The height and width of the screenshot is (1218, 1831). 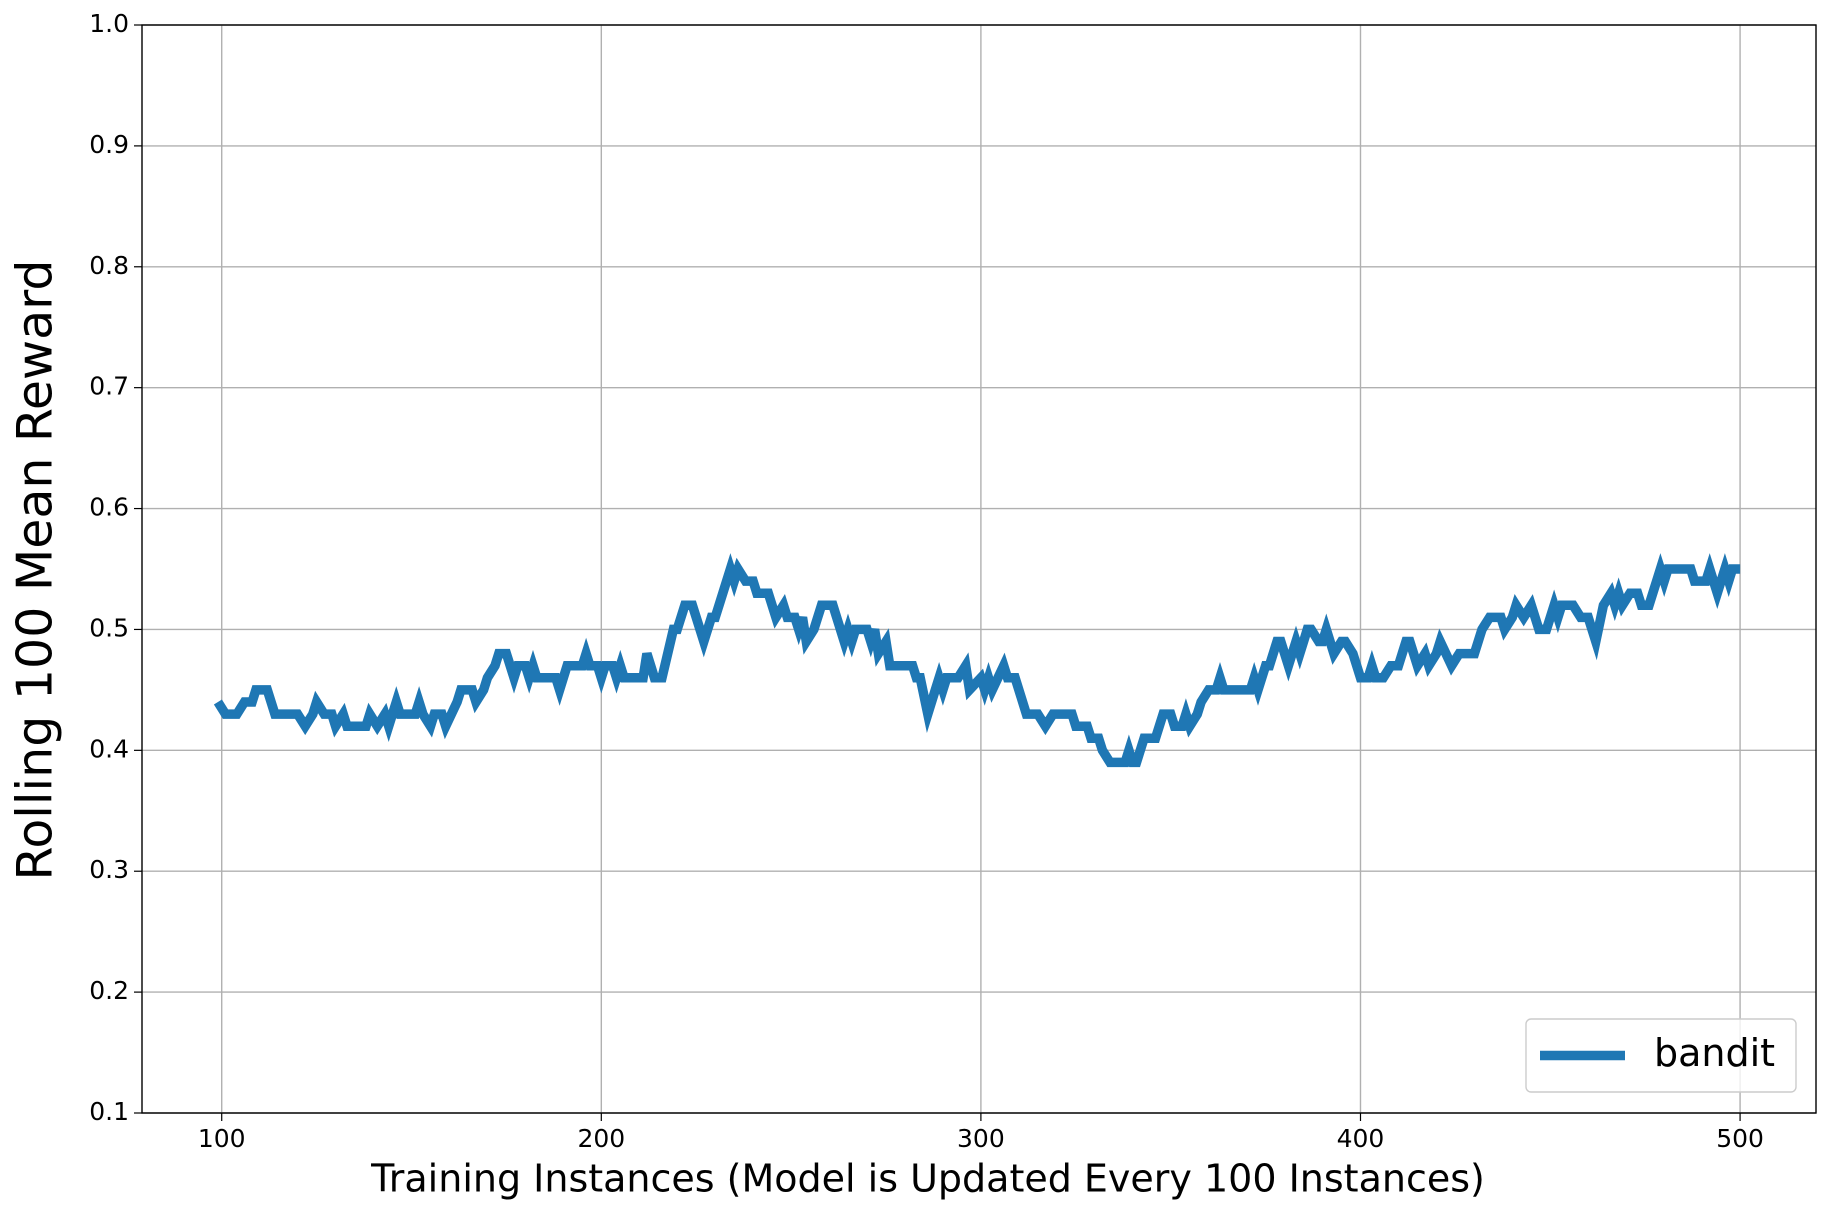 What do you see at coordinates (109, 386) in the screenshot?
I see `y-tick-label: 0.7` at bounding box center [109, 386].